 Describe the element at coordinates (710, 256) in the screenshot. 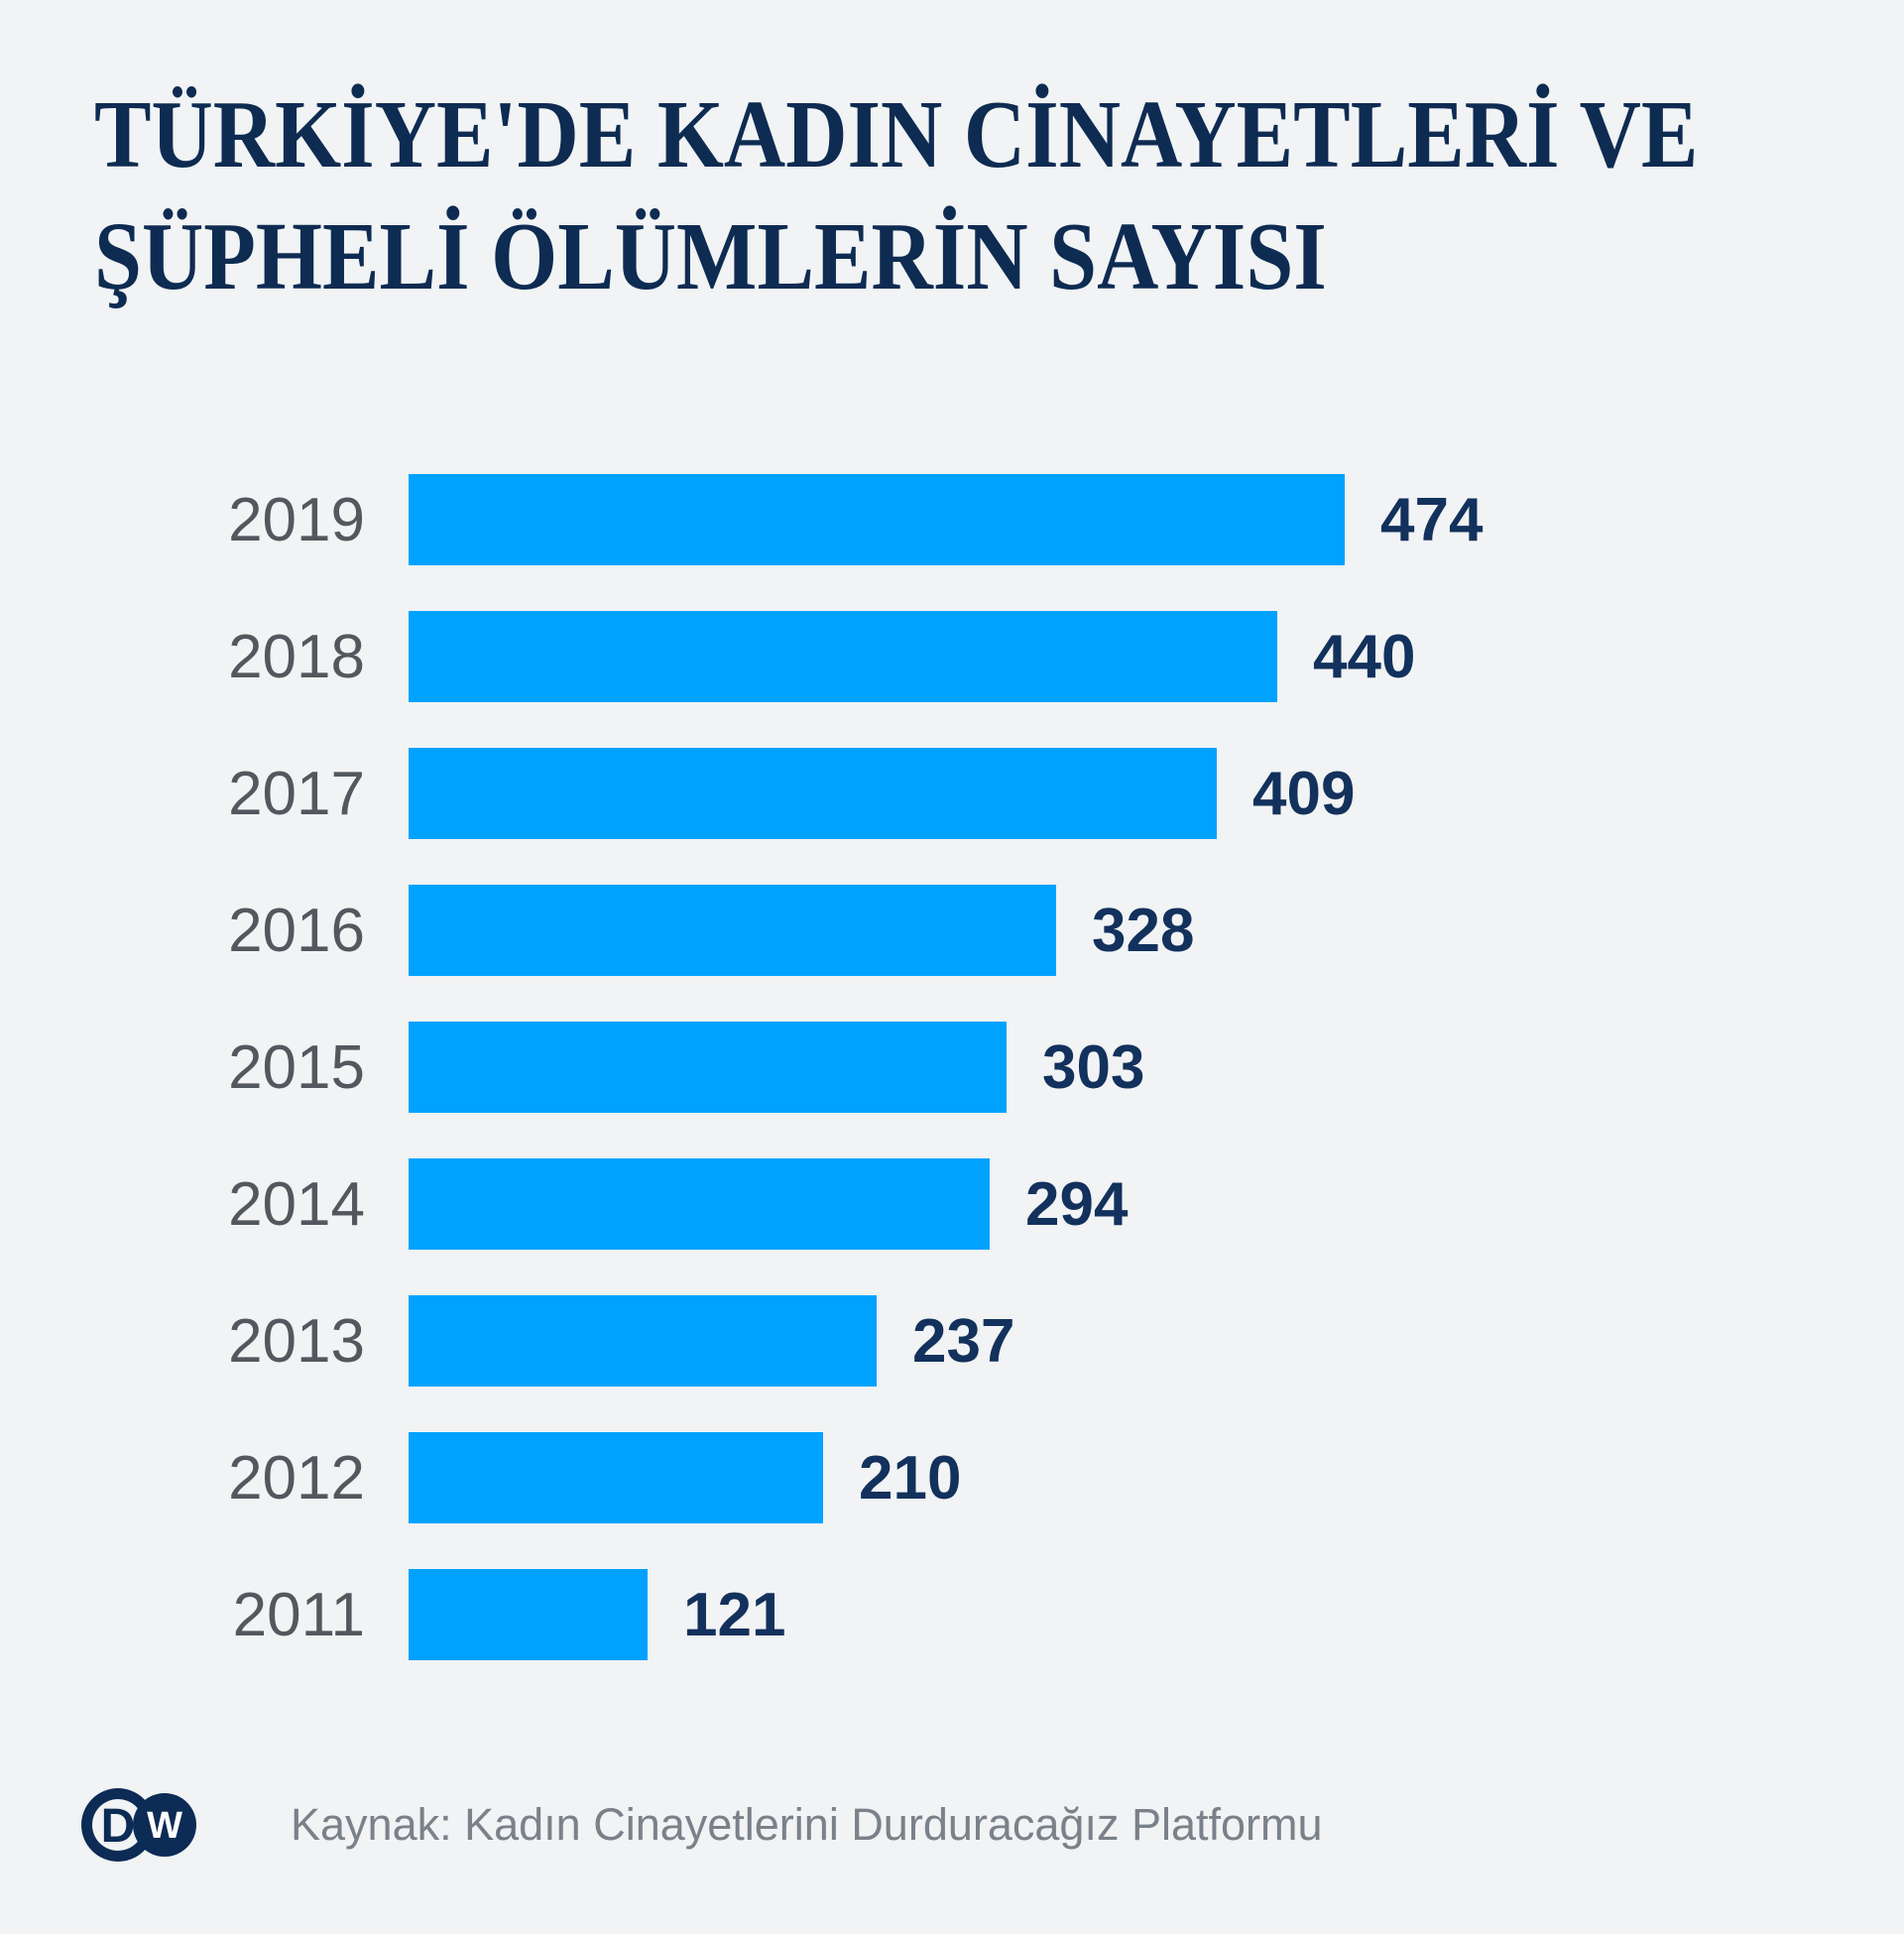

I see `chart-title-line2: ŞÜPHELİ ÖLÜMLERİN SAYISI` at that location.